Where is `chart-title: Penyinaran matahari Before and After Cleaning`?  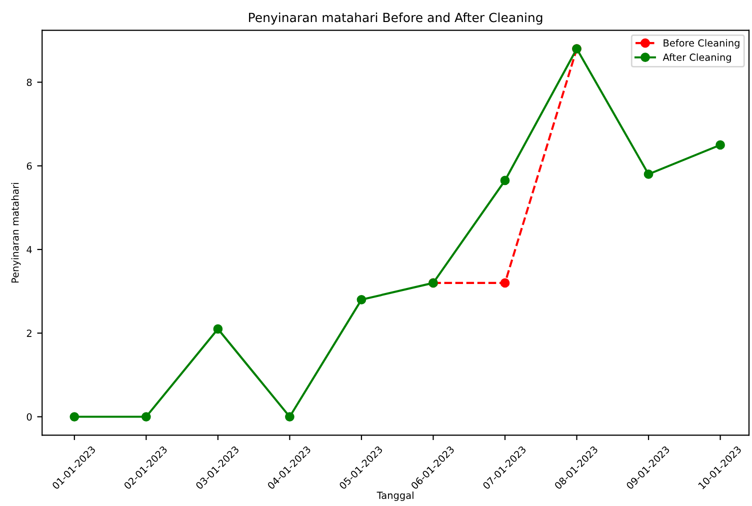 chart-title: Penyinaran matahari Before and After Cleaning is located at coordinates (395, 18).